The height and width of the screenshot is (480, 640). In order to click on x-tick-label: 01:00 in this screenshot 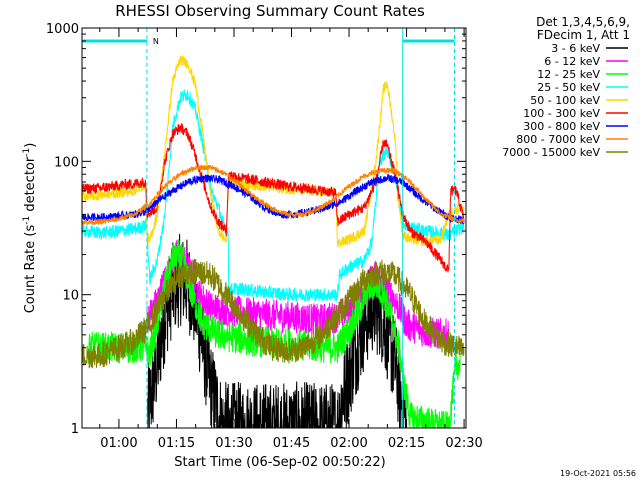, I will do `click(118, 443)`.